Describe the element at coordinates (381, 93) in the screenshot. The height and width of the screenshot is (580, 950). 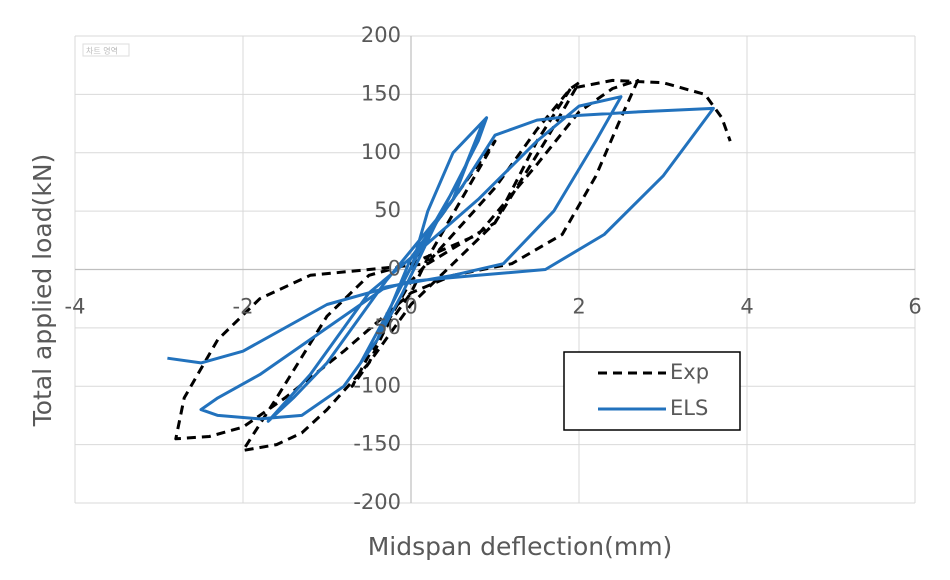
I see `y-tick-label: 150` at that location.